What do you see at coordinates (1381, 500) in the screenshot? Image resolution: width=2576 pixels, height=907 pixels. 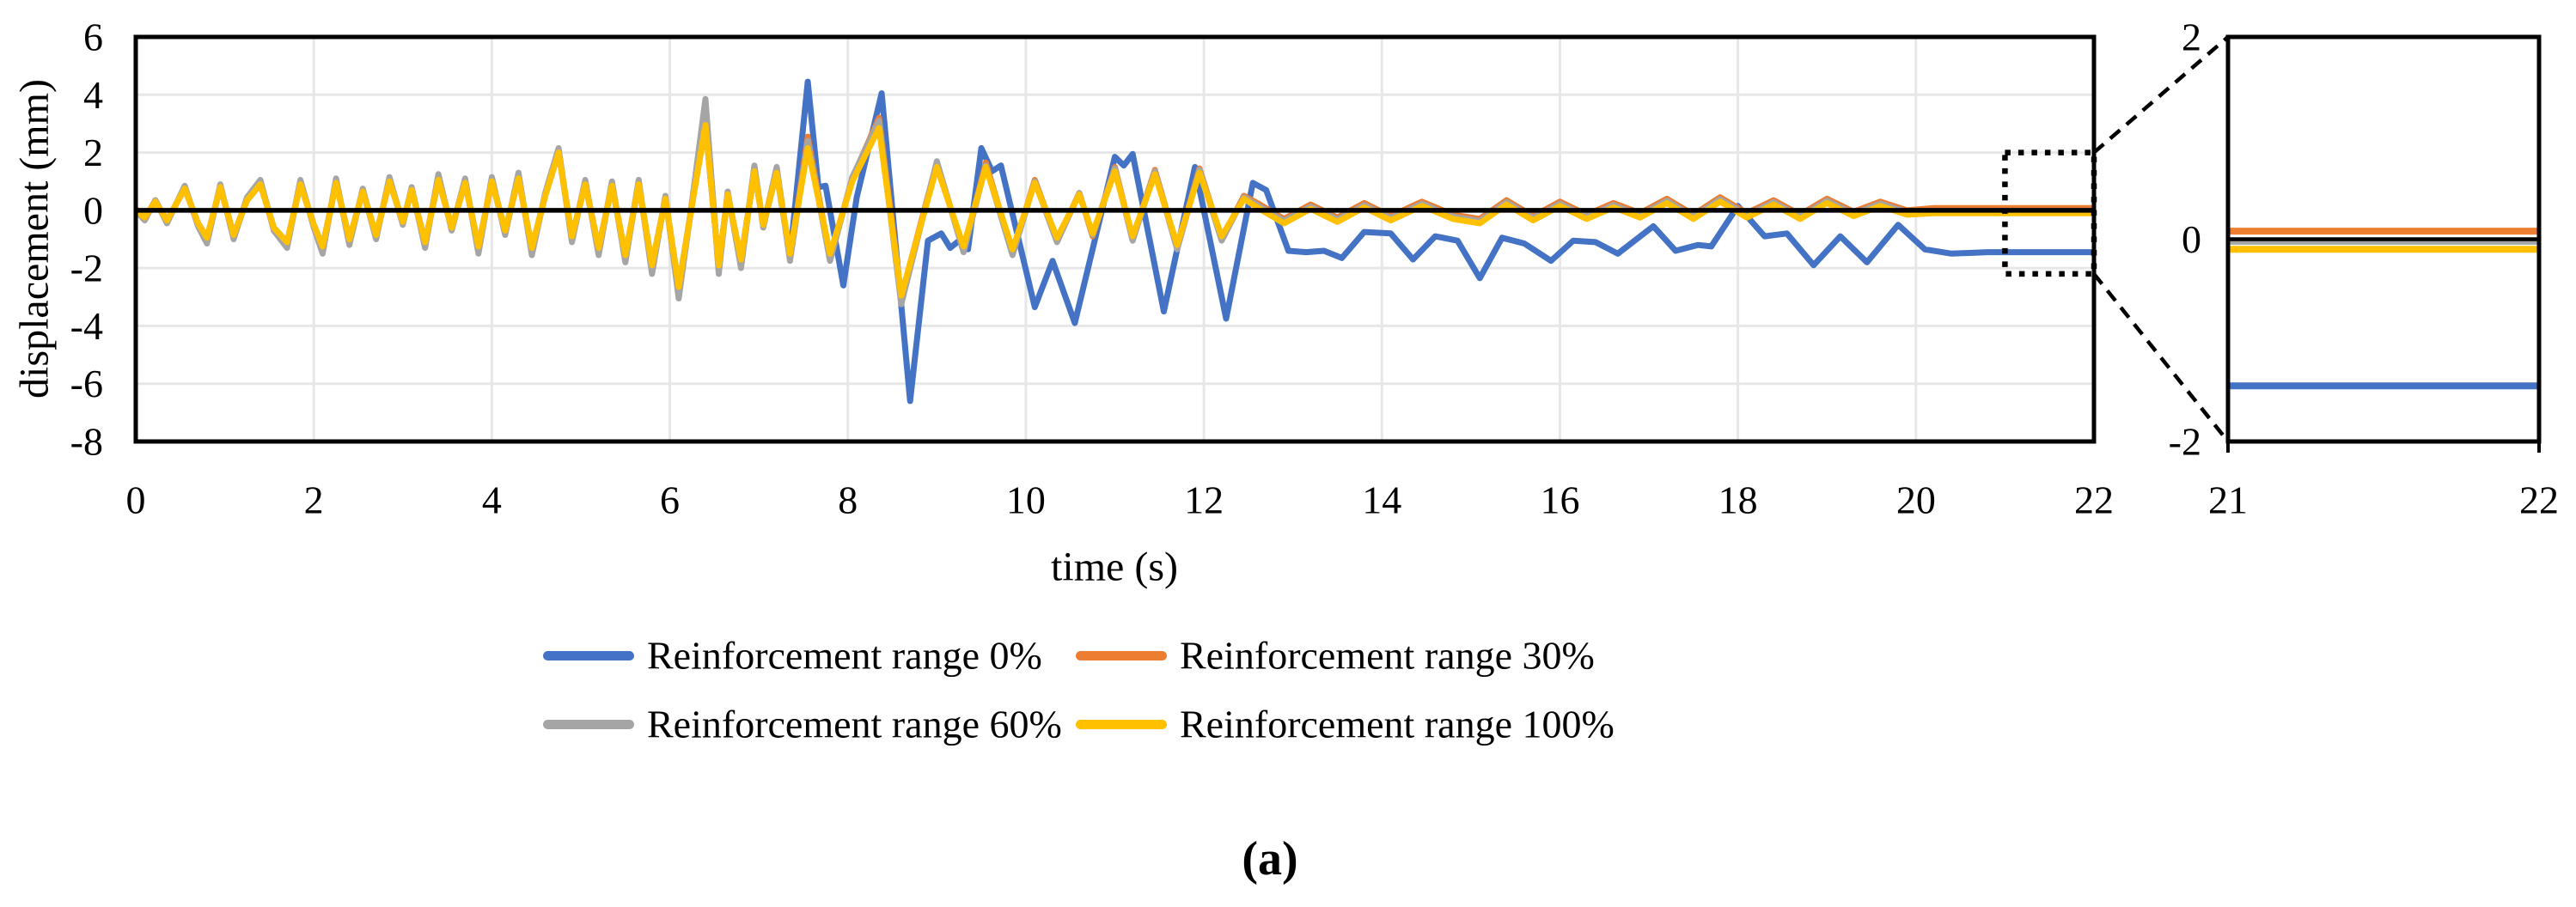 I see `x-tick-label: 14` at bounding box center [1381, 500].